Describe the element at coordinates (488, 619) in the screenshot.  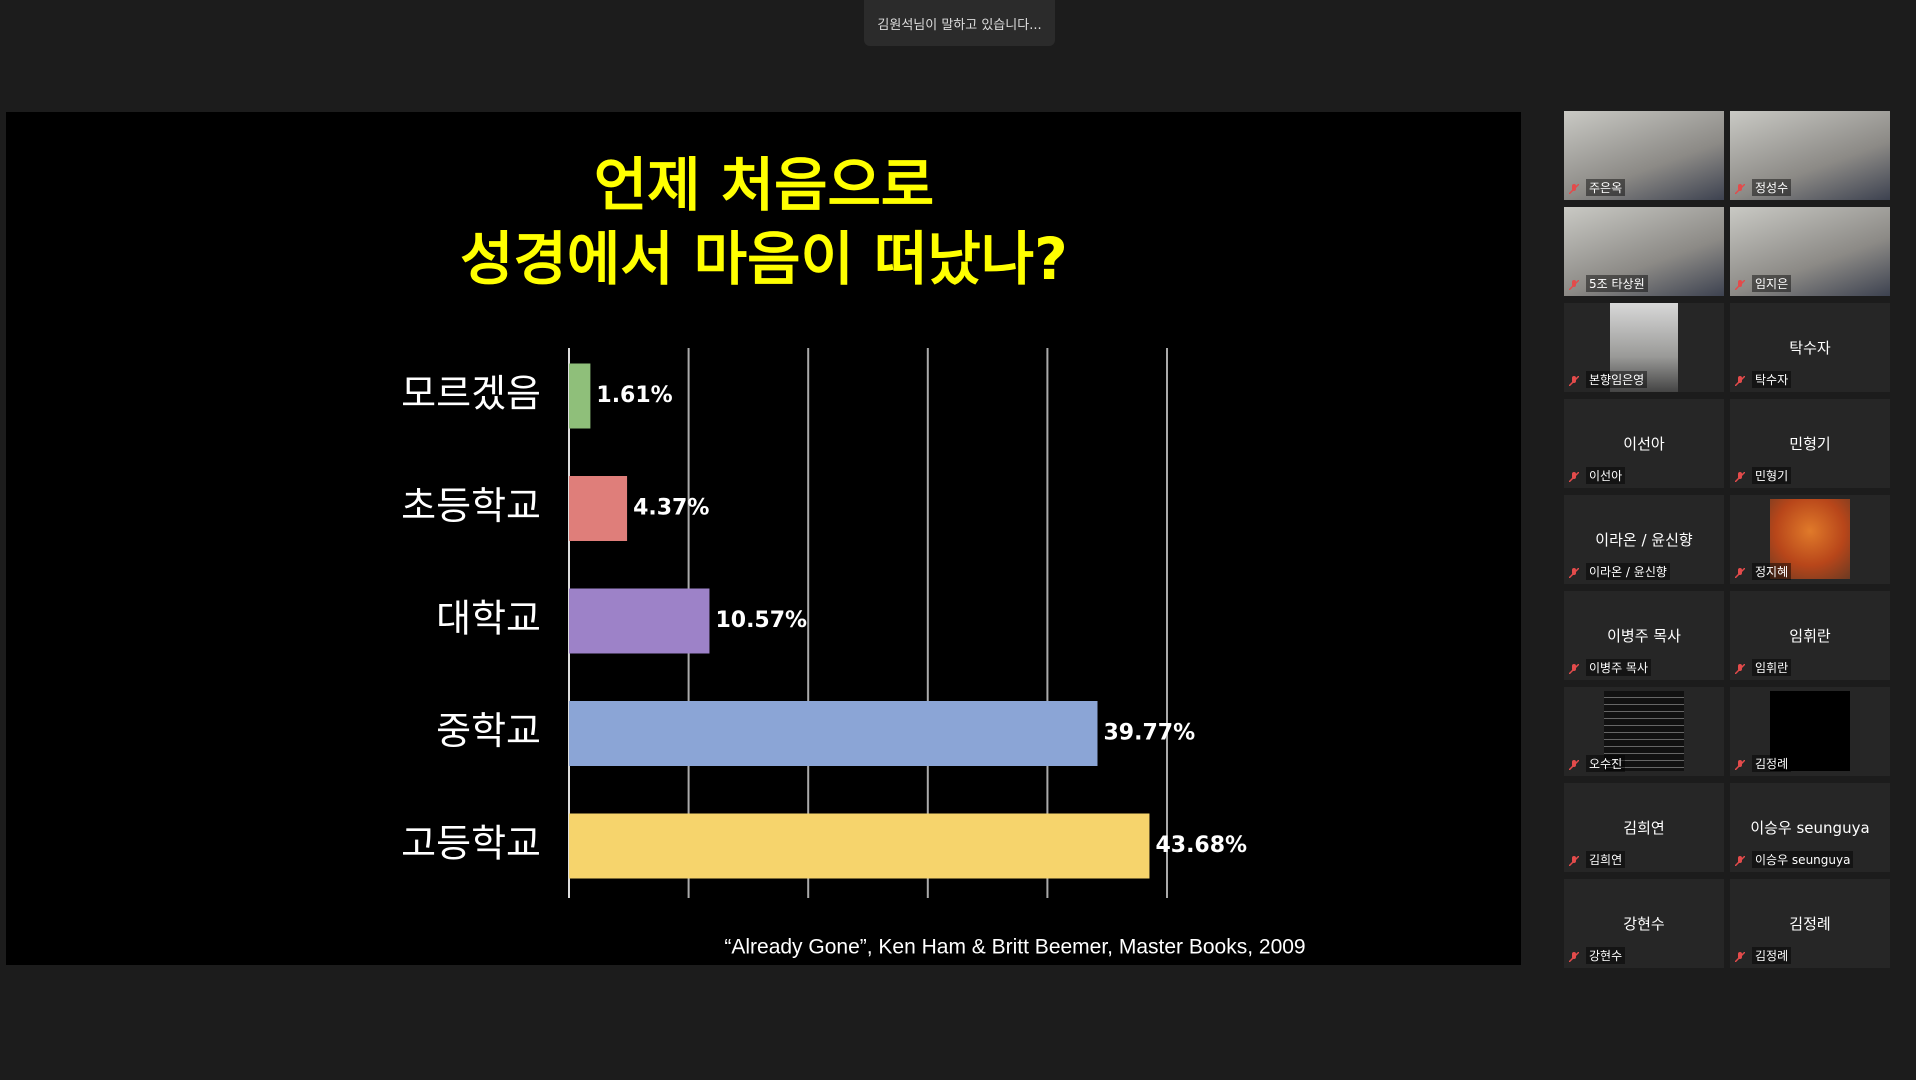
I see `category-label: 대학교` at that location.